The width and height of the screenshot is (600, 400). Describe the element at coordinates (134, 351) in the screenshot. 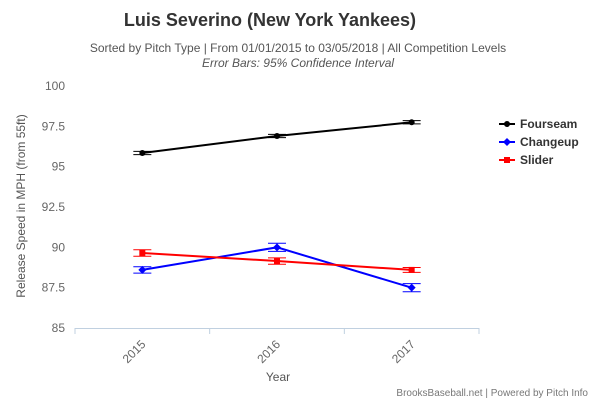

I see `x-tick-label: 2015` at that location.